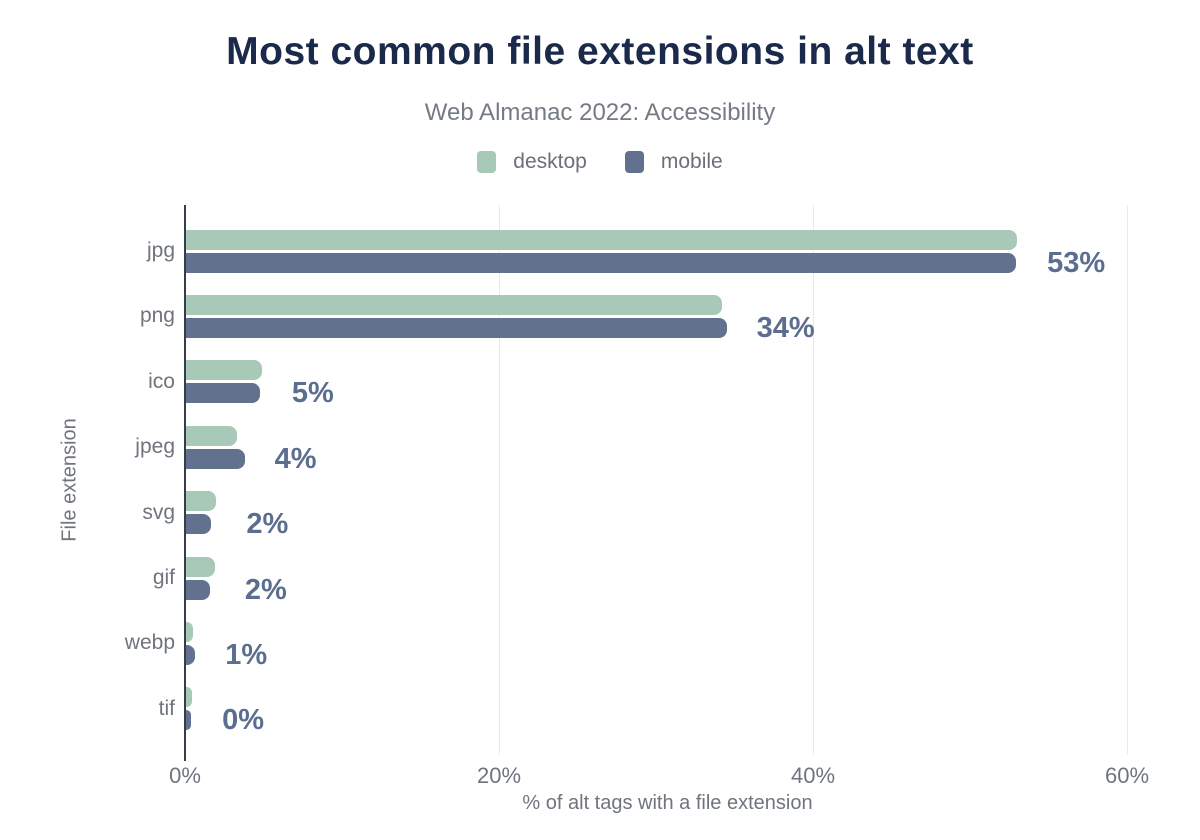  What do you see at coordinates (160, 250) in the screenshot?
I see `category-label-jpg: jpg` at bounding box center [160, 250].